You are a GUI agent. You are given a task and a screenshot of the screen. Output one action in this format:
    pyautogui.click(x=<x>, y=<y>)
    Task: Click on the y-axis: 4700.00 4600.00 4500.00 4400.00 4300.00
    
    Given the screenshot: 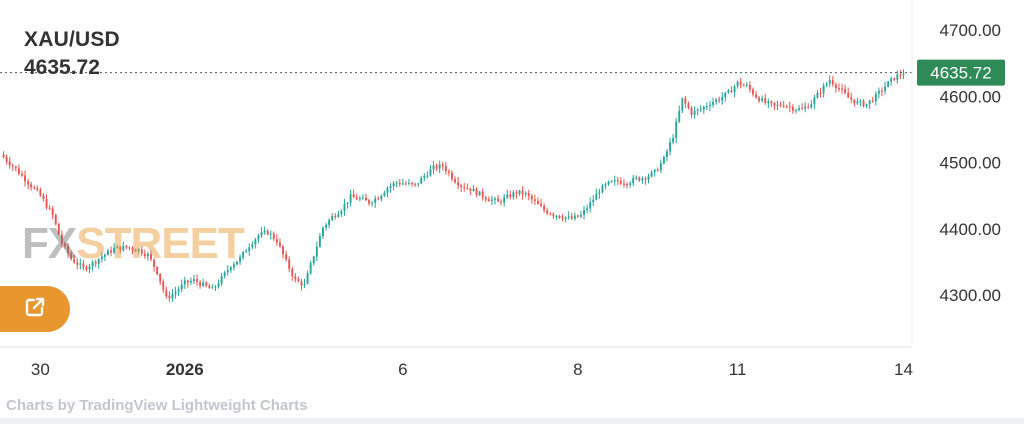 What is the action you would take?
    pyautogui.click(x=970, y=163)
    